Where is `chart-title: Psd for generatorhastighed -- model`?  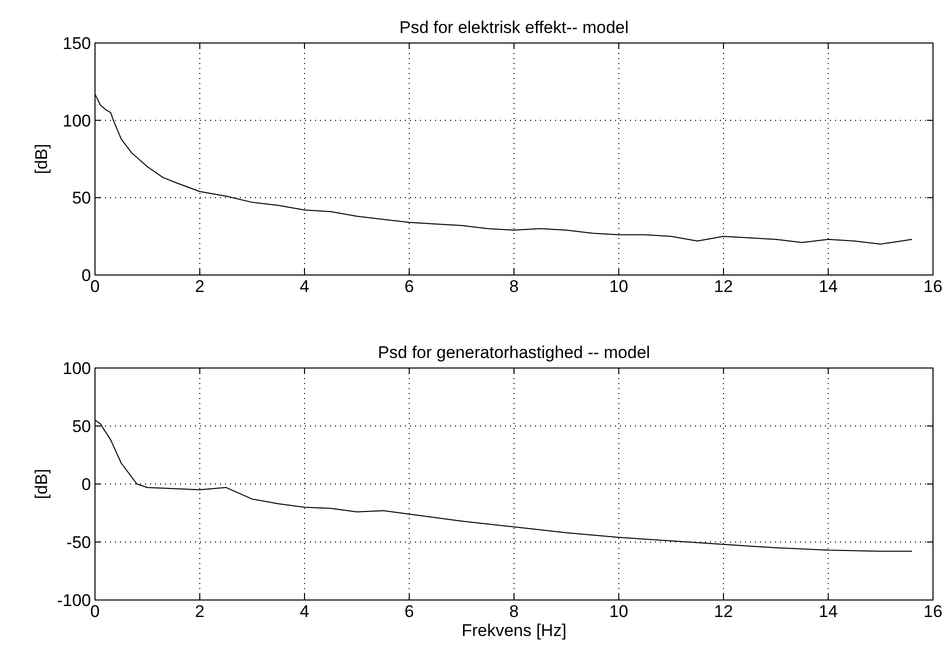 chart-title: Psd for generatorhastighed -- model is located at coordinates (514, 352).